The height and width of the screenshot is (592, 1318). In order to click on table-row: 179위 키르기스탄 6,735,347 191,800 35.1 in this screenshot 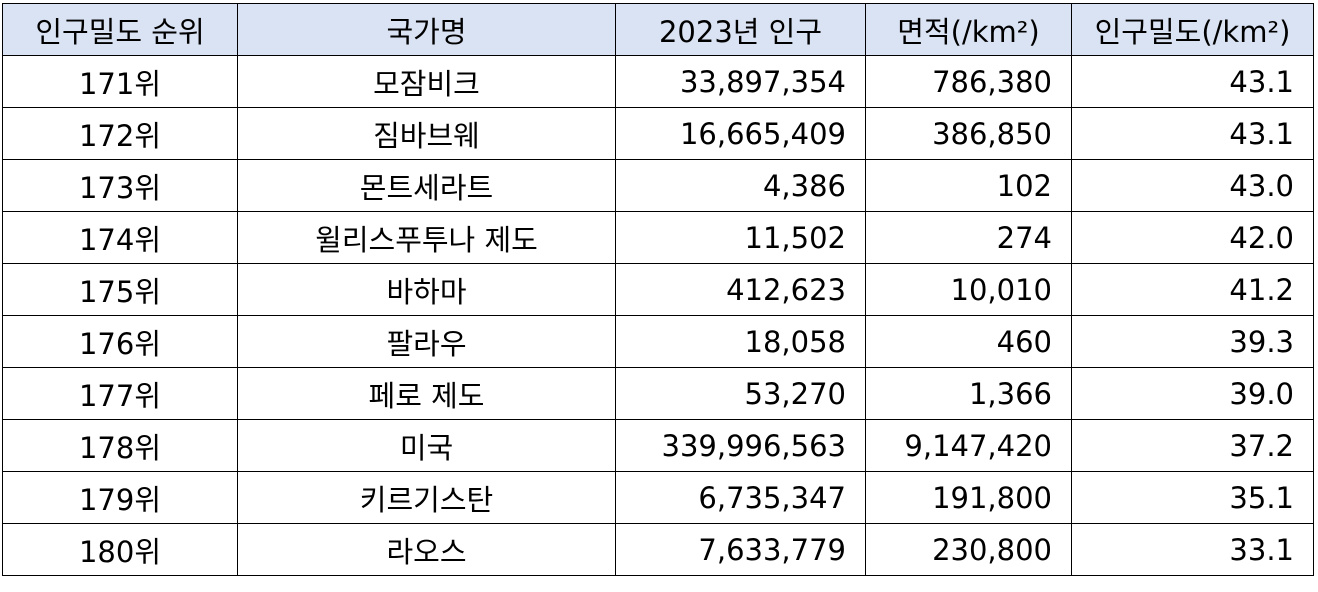, I will do `click(658, 497)`.